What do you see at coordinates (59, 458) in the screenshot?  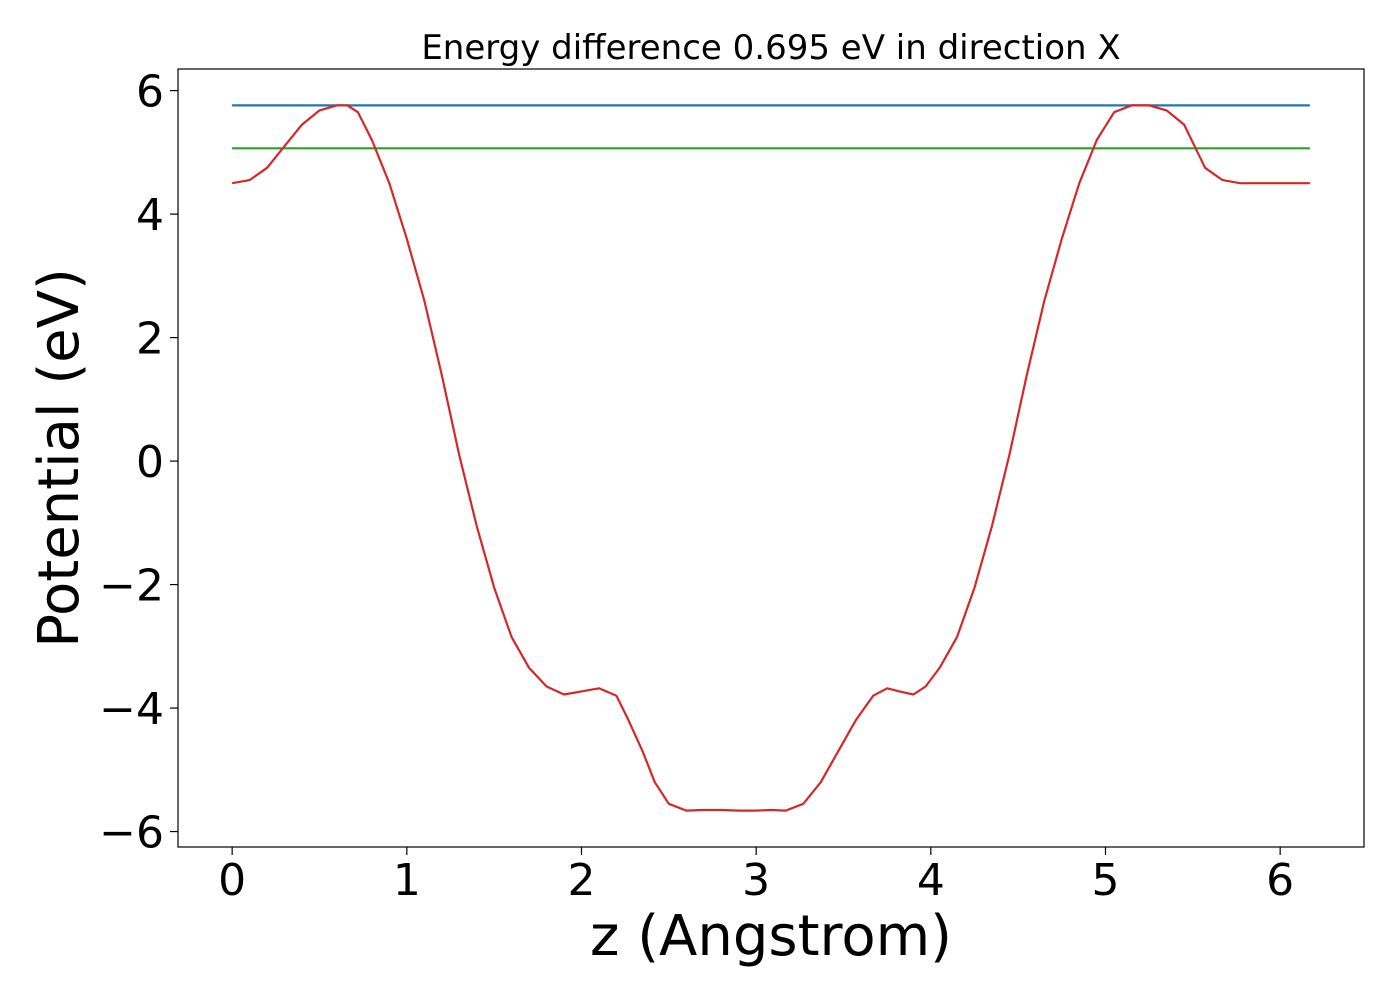 I see `y-axis-label: Potential (eV)` at bounding box center [59, 458].